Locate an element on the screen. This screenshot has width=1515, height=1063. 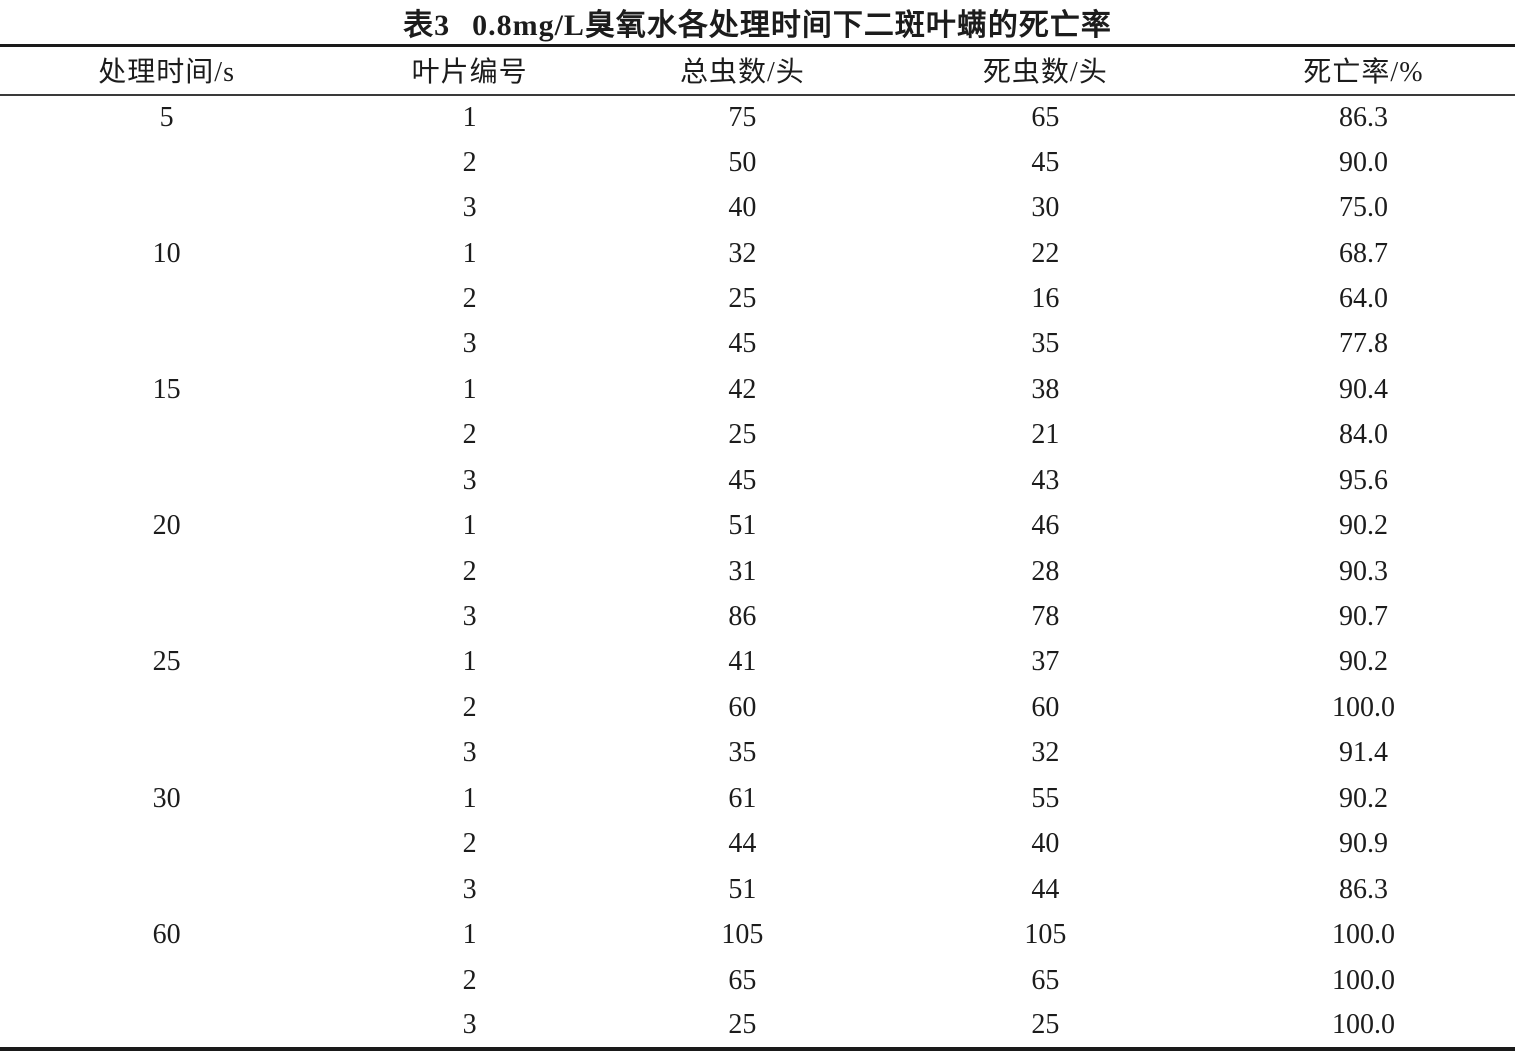
table-row: 3 45 35 77.8 is located at coordinates (757, 344).